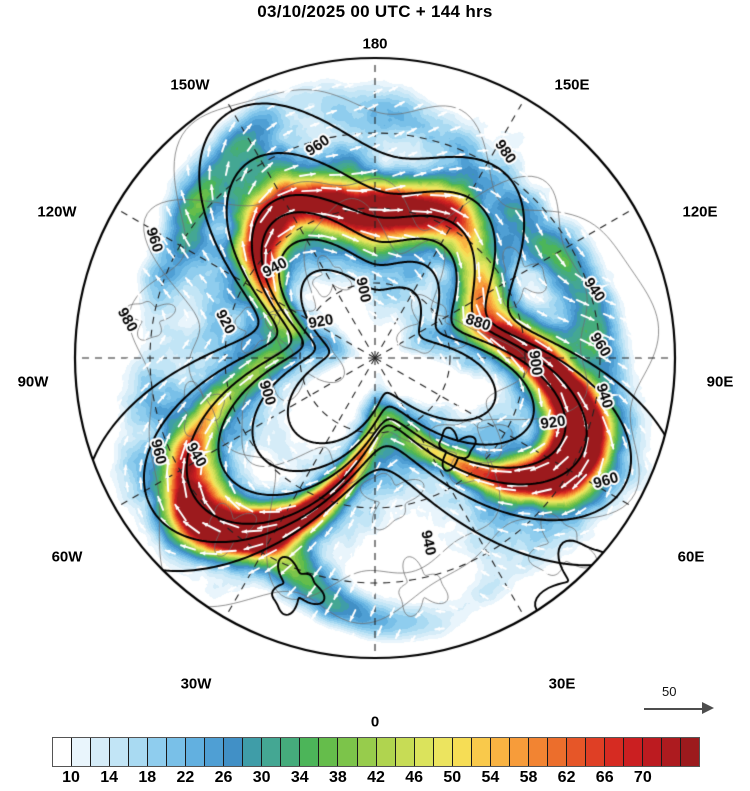 The width and height of the screenshot is (750, 791). I want to click on colorbar-swatches, so click(376, 752).